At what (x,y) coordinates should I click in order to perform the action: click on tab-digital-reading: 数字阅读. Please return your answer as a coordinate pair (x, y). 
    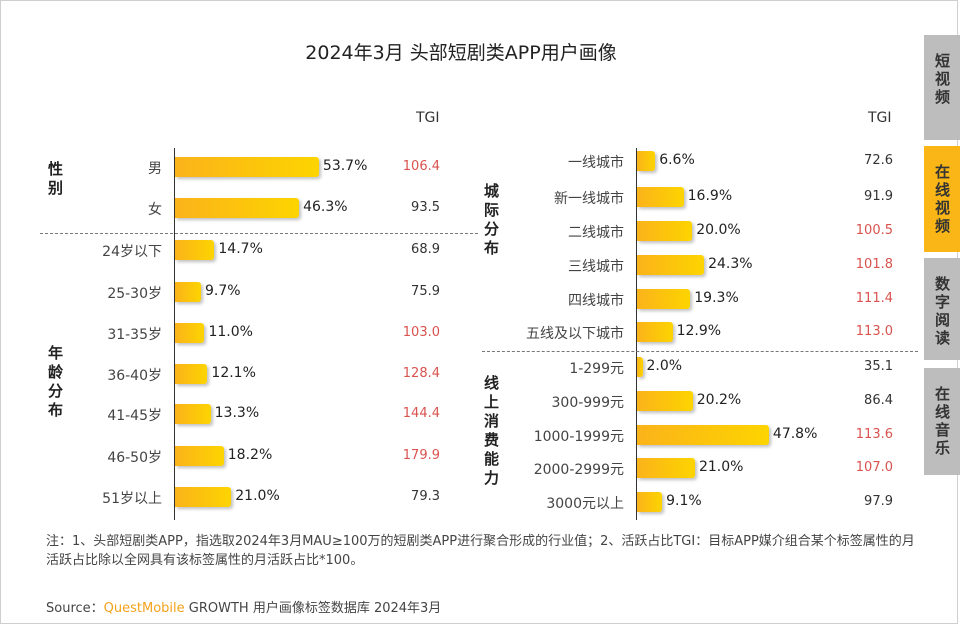
    Looking at the image, I should click on (942, 309).